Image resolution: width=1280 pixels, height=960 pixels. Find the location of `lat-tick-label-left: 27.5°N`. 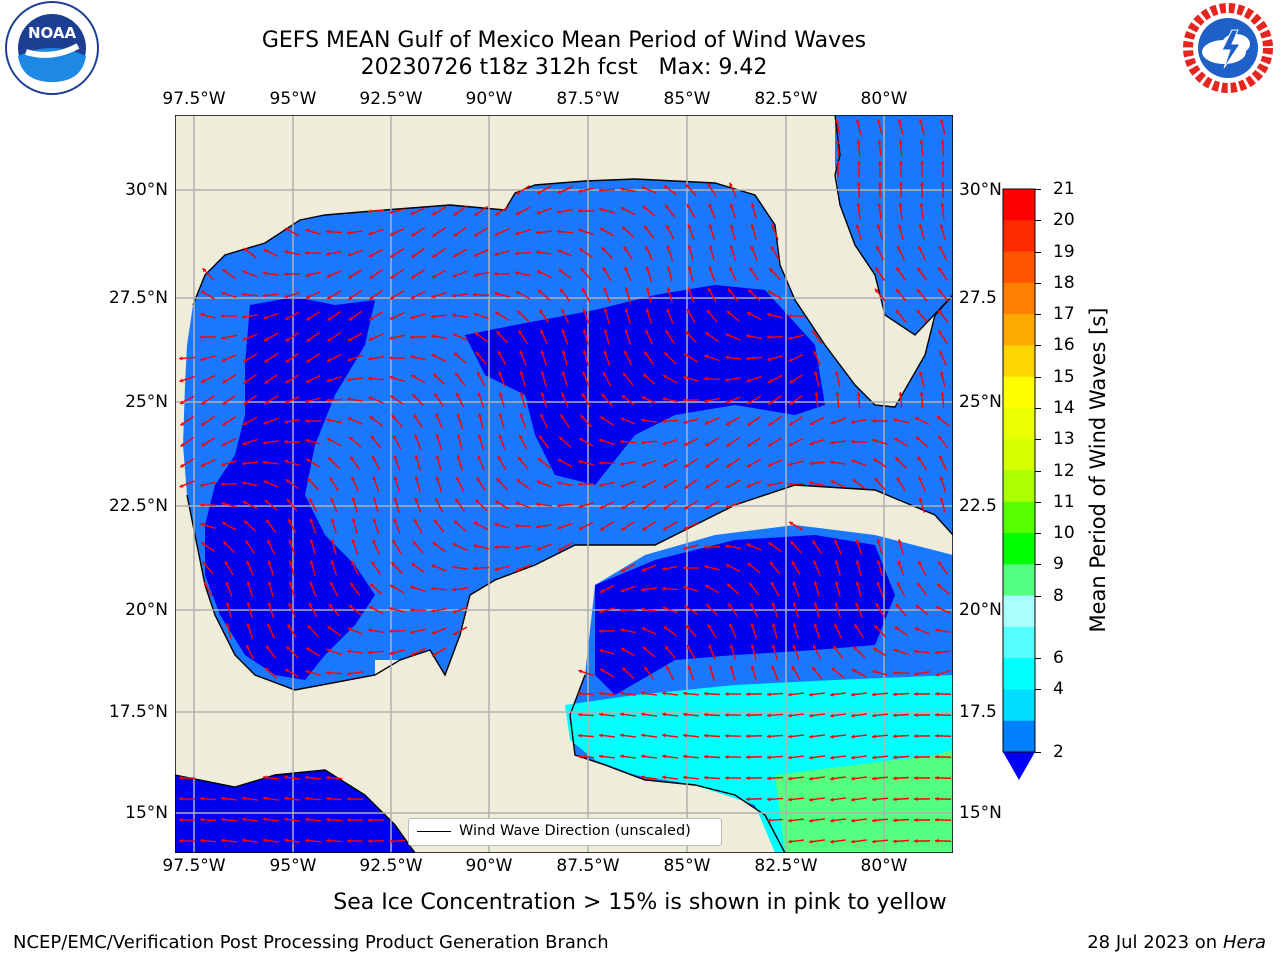

lat-tick-label-left: 27.5°N is located at coordinates (138, 298).